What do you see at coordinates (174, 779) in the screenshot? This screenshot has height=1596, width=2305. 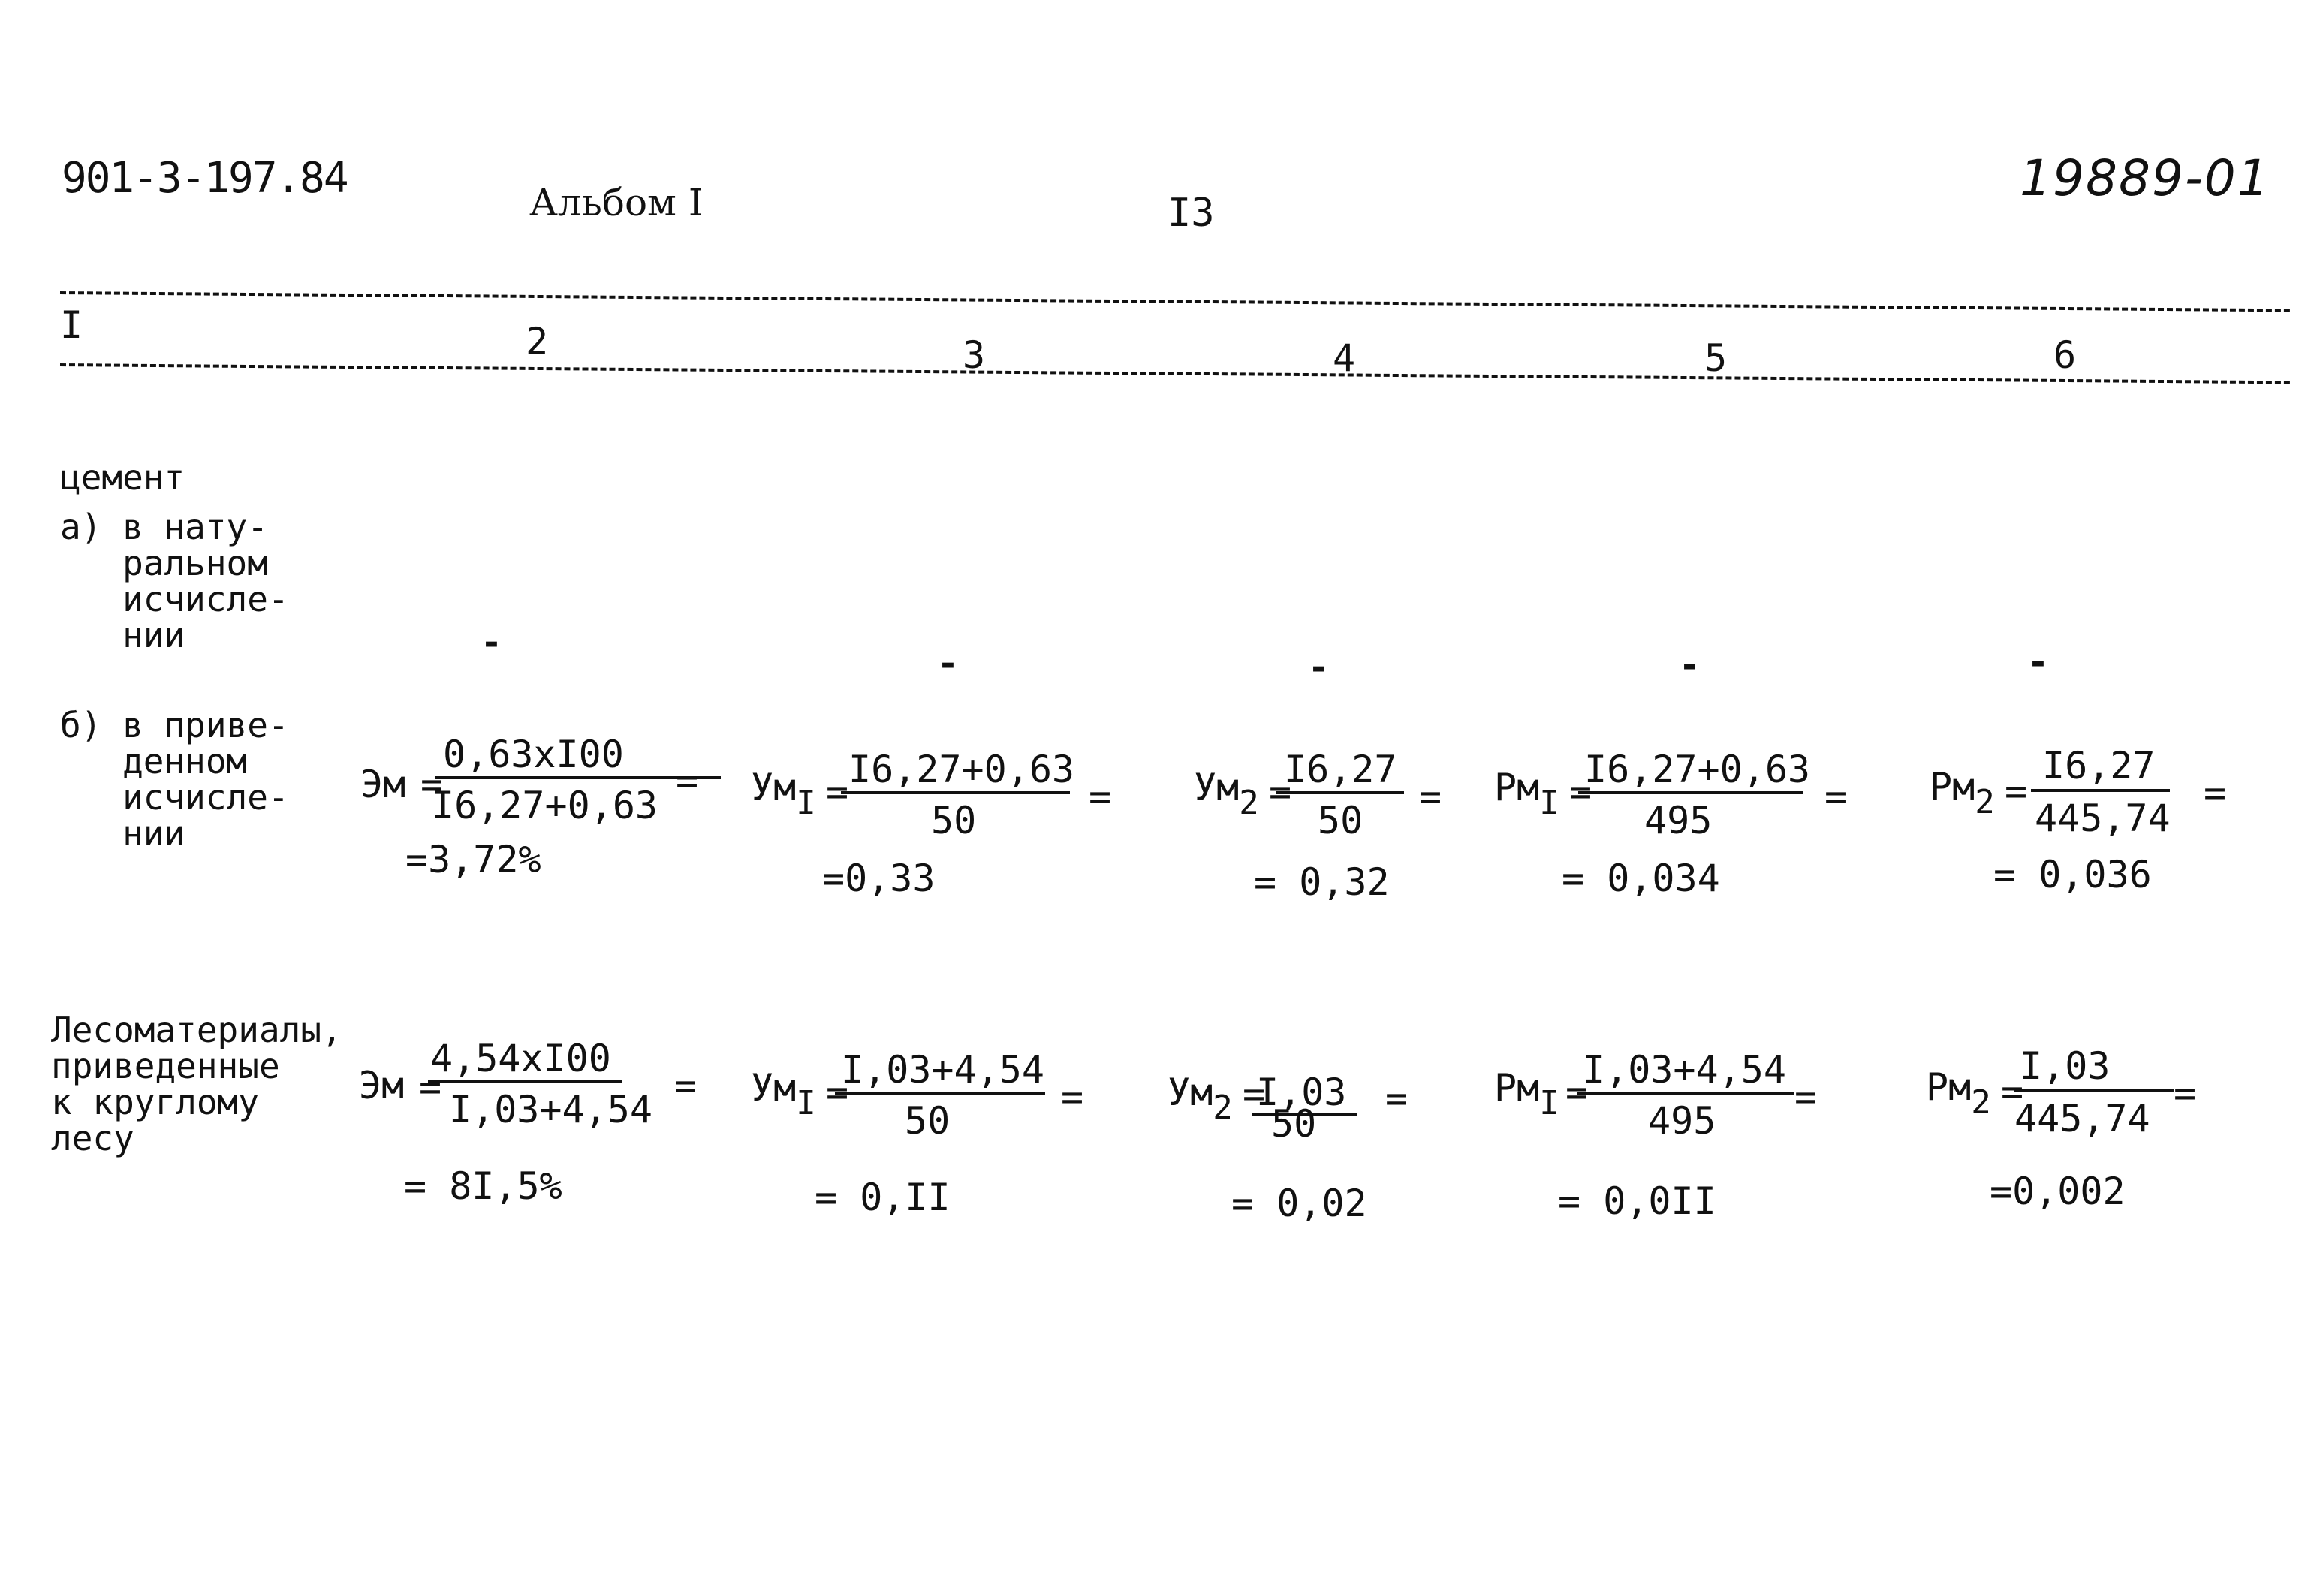 I see `row-sublabel-reduced: б) в приве- денном исчисле- нии` at bounding box center [174, 779].